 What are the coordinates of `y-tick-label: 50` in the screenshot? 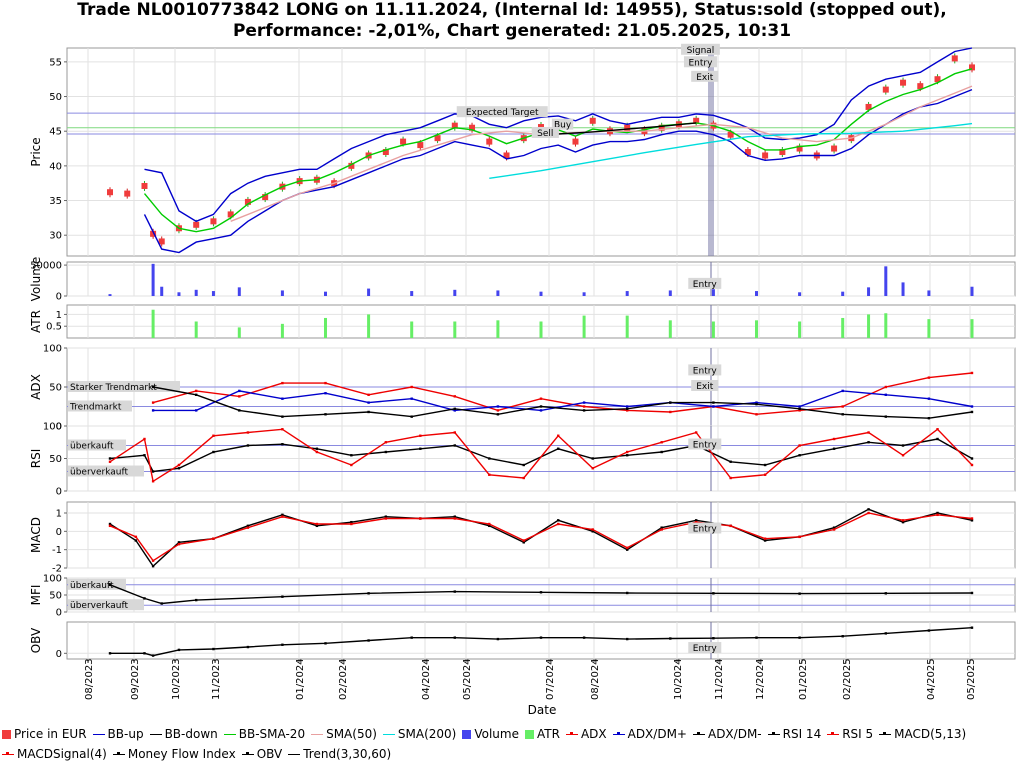 It's located at (55, 596).